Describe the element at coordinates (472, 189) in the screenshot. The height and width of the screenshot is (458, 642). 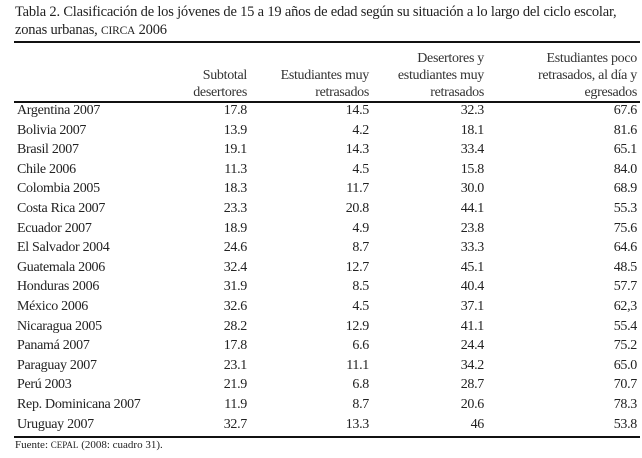
I see `table-cell: 30.0` at that location.